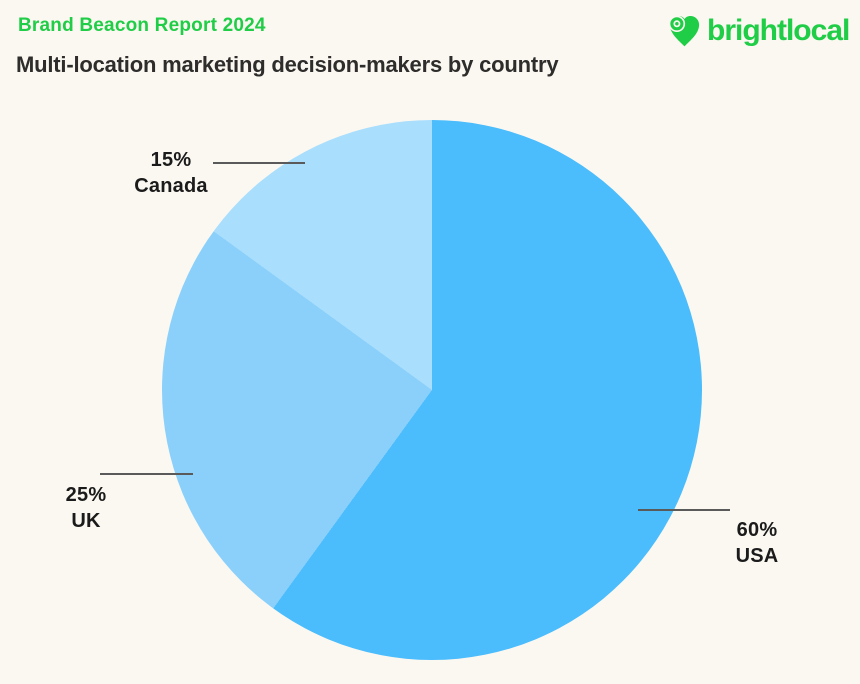 The width and height of the screenshot is (860, 684). I want to click on slice-label-uk: 25% UK, so click(86, 508).